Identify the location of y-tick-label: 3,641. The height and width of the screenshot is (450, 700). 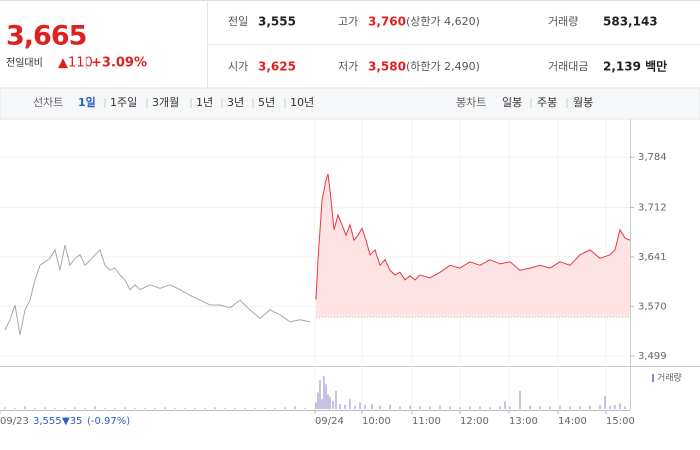
(652, 257).